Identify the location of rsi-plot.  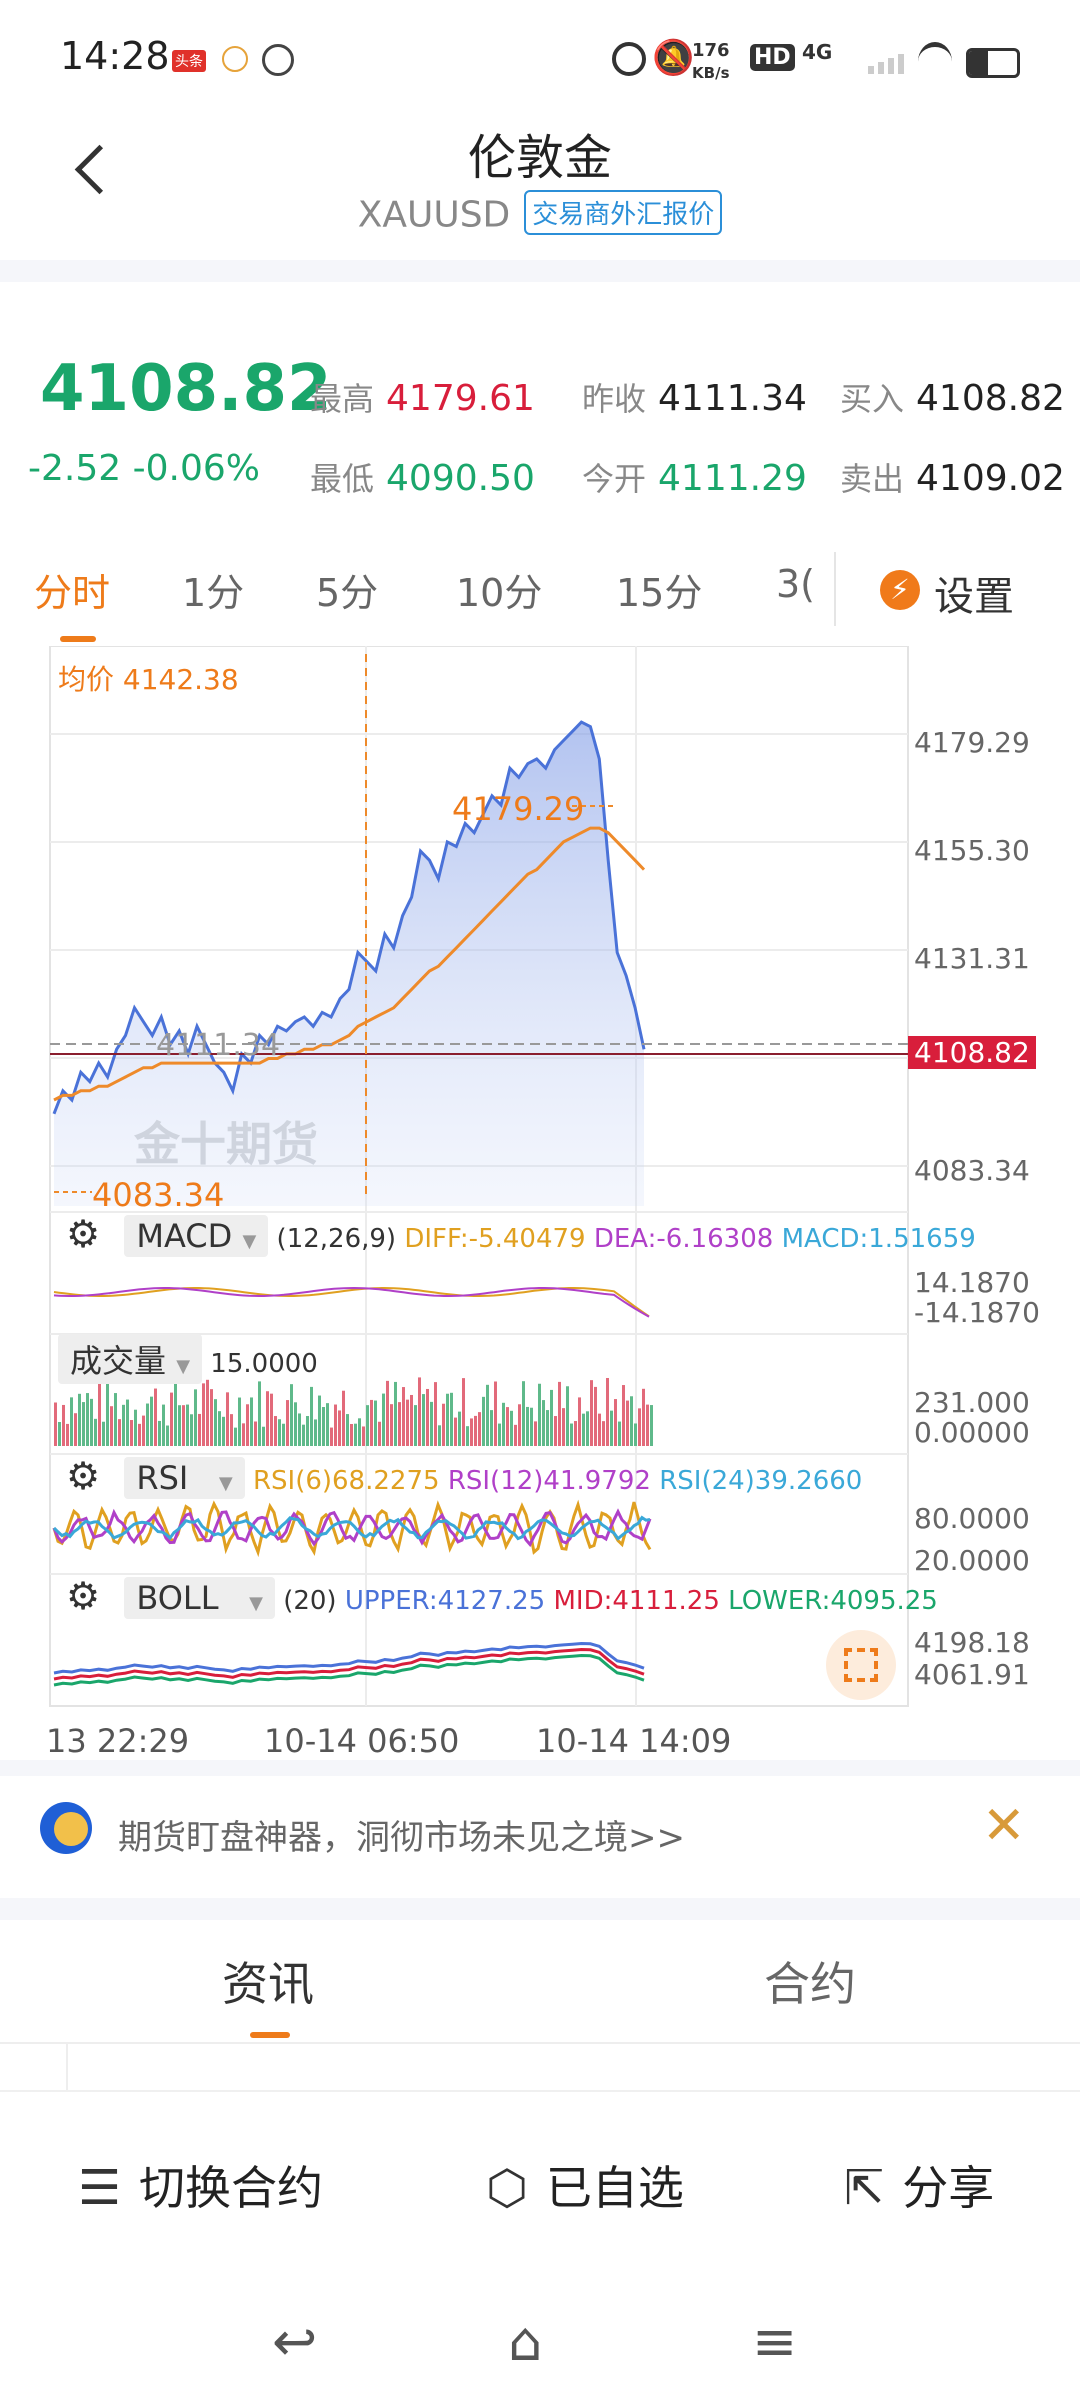
(352, 1528).